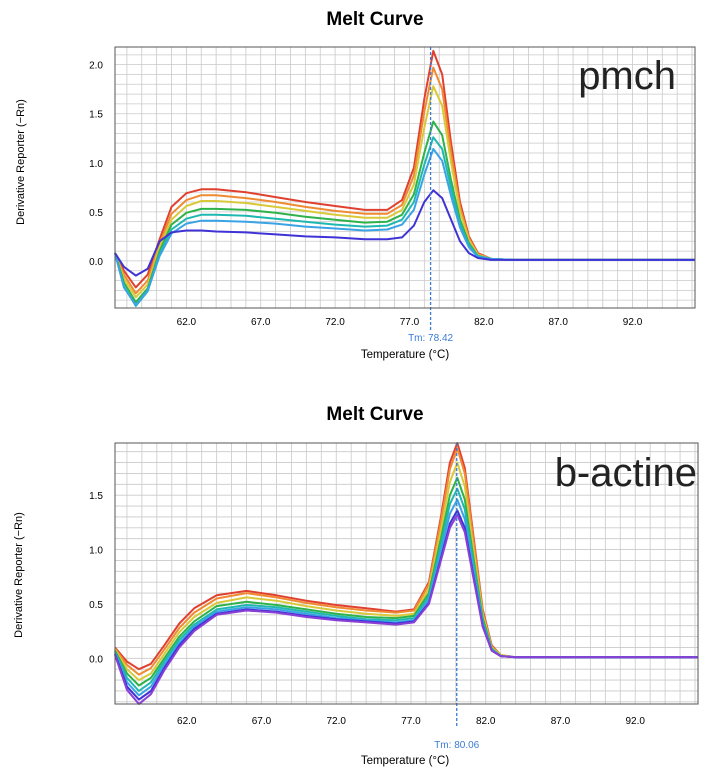 The width and height of the screenshot is (701, 771). Describe the element at coordinates (404, 233) in the screenshot. I see `series-line` at that location.